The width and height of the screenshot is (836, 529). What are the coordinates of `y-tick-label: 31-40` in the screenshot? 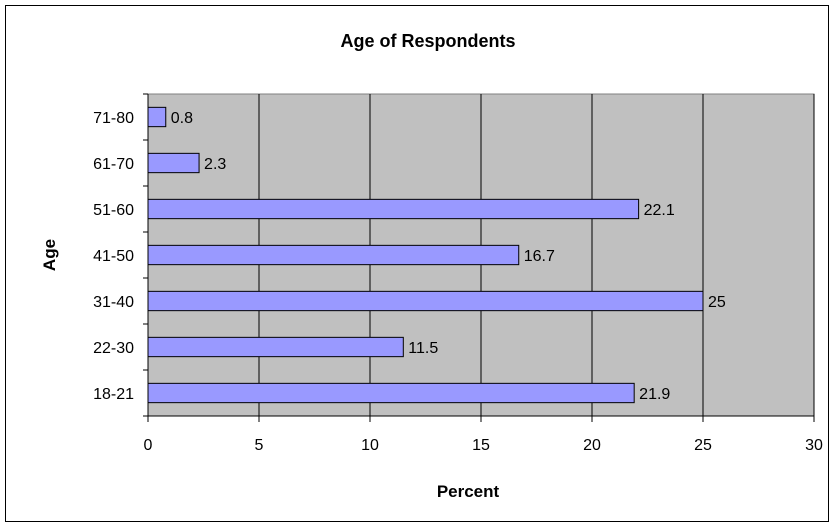 It's located at (113, 302).